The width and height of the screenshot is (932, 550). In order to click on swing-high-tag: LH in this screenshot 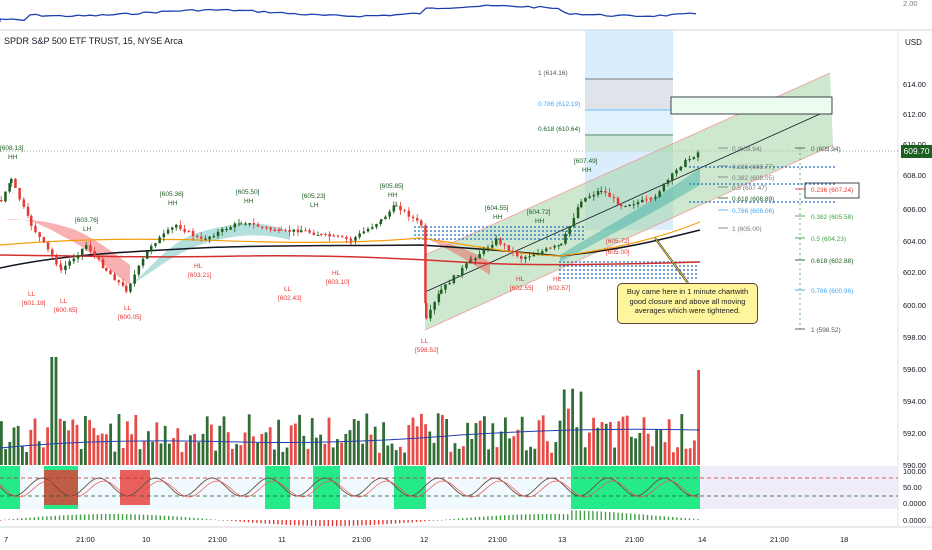, I will do `click(87, 229)`.